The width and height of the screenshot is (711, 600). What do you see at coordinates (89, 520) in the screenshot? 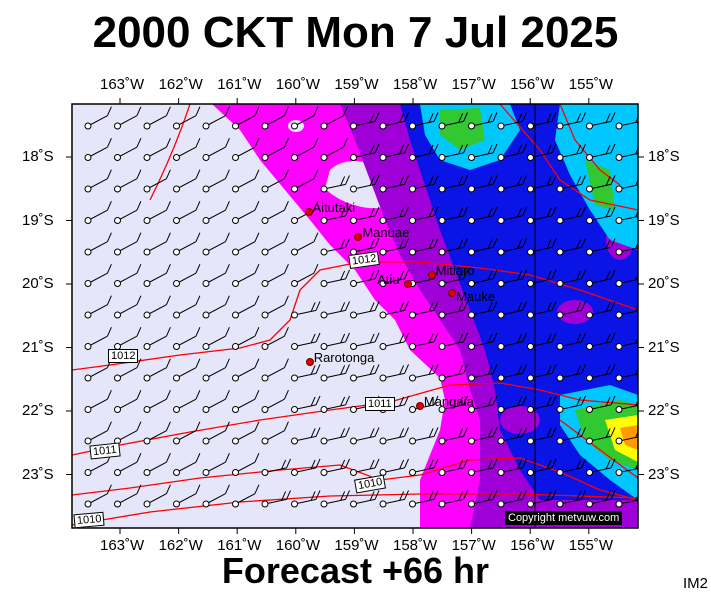
I see `isobar-label: 1010` at bounding box center [89, 520].